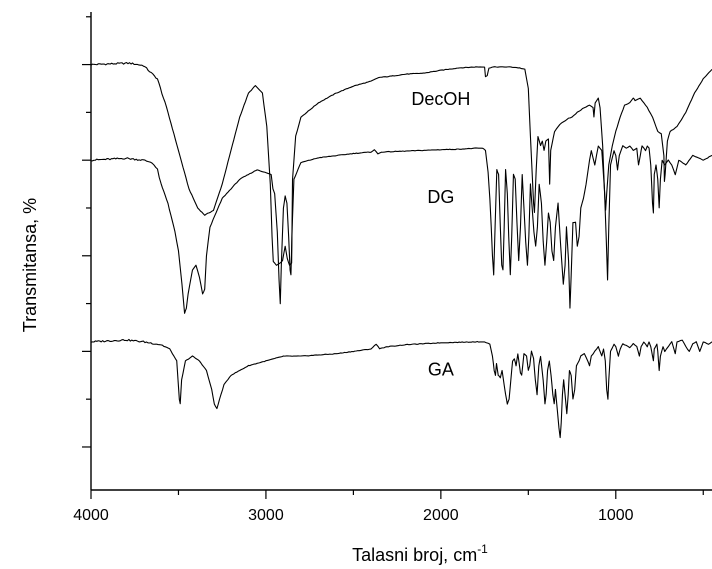 This screenshot has height=569, width=712. I want to click on x-tick-label: 4000, so click(91, 515).